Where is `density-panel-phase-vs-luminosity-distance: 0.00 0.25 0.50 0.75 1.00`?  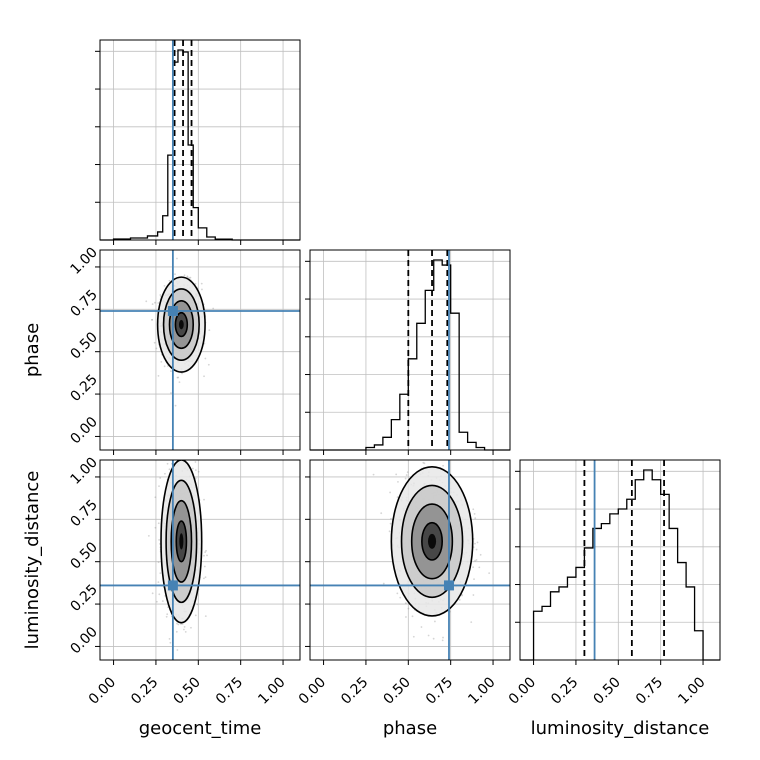 density-panel-phase-vs-luminosity-distance: 0.00 0.25 0.50 0.75 1.00 is located at coordinates (403, 583).